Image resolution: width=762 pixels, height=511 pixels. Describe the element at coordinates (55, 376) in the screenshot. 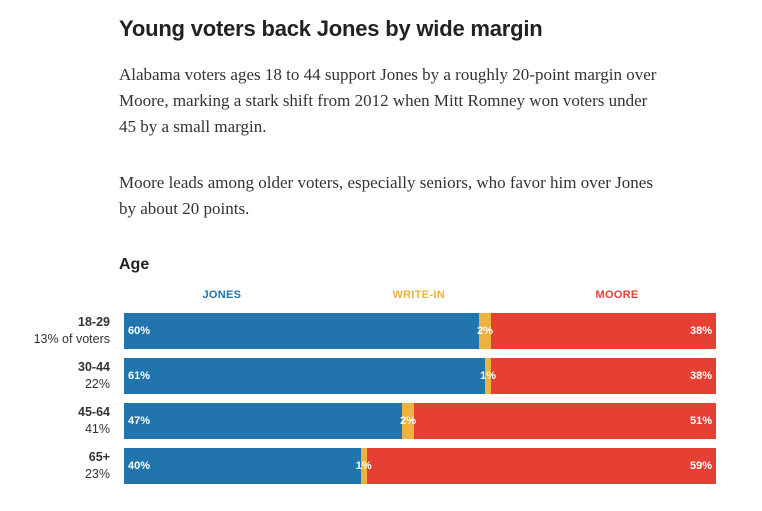

I see `row-label-30-44: 30-44 22%` at that location.